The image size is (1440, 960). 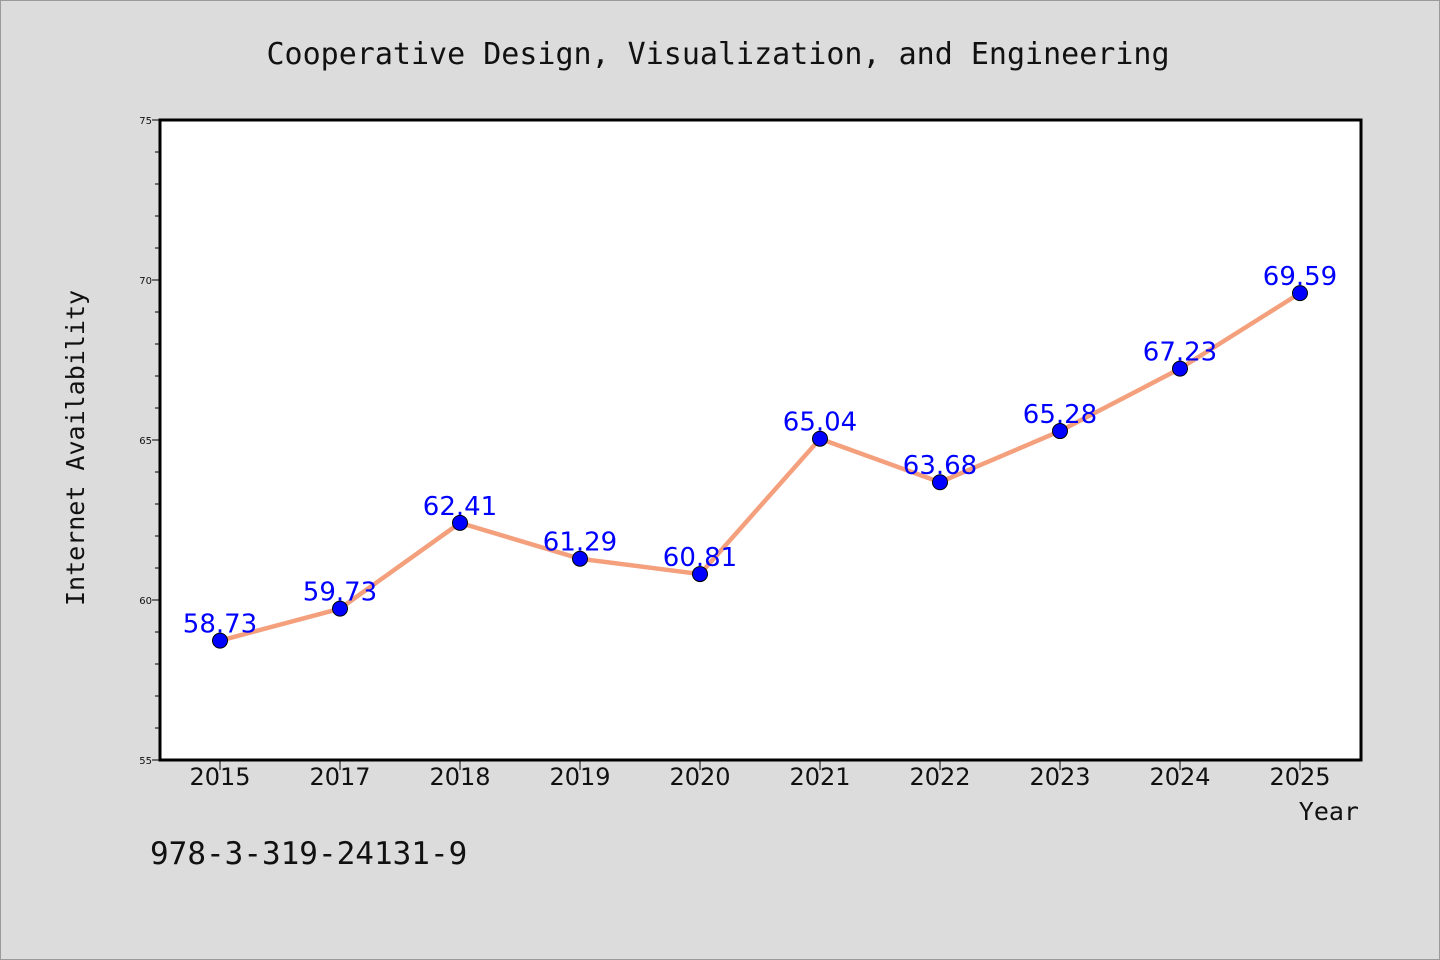 I want to click on data-label: 62.41, so click(x=460, y=507).